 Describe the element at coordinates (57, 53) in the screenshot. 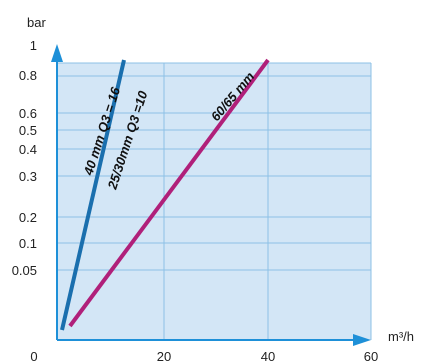

I see `y-axis-arrow` at that location.